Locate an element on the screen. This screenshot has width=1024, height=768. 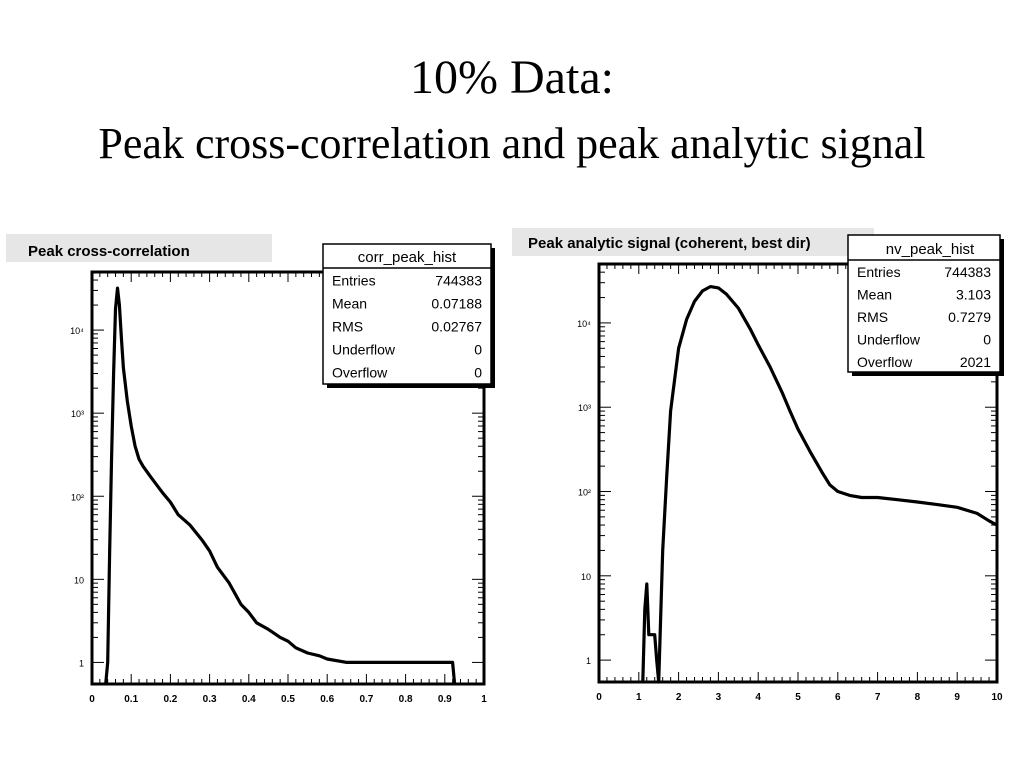
x-tick-label: 0.3 is located at coordinates (210, 699).